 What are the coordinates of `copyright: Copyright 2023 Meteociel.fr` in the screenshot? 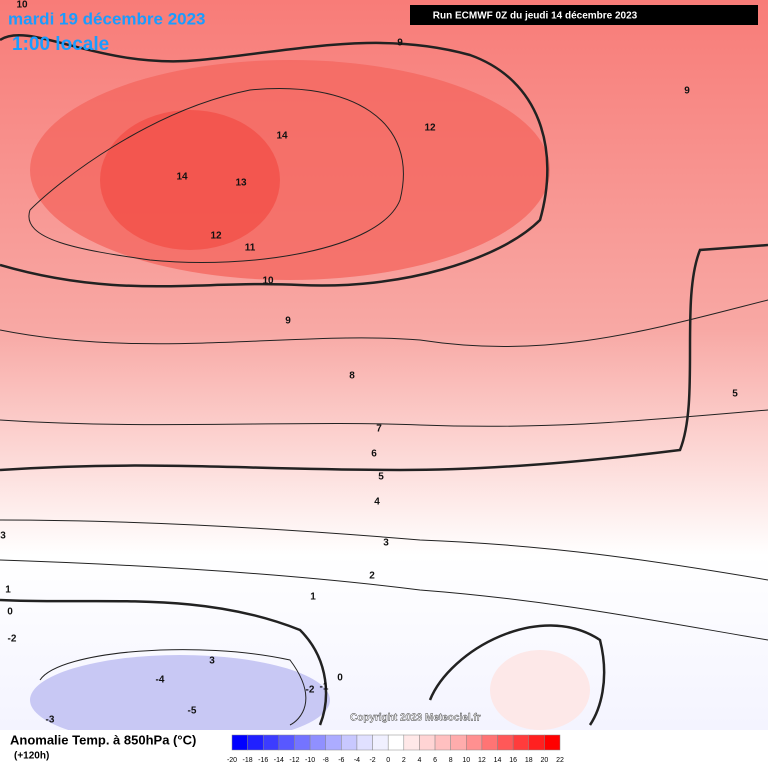 It's located at (415, 718).